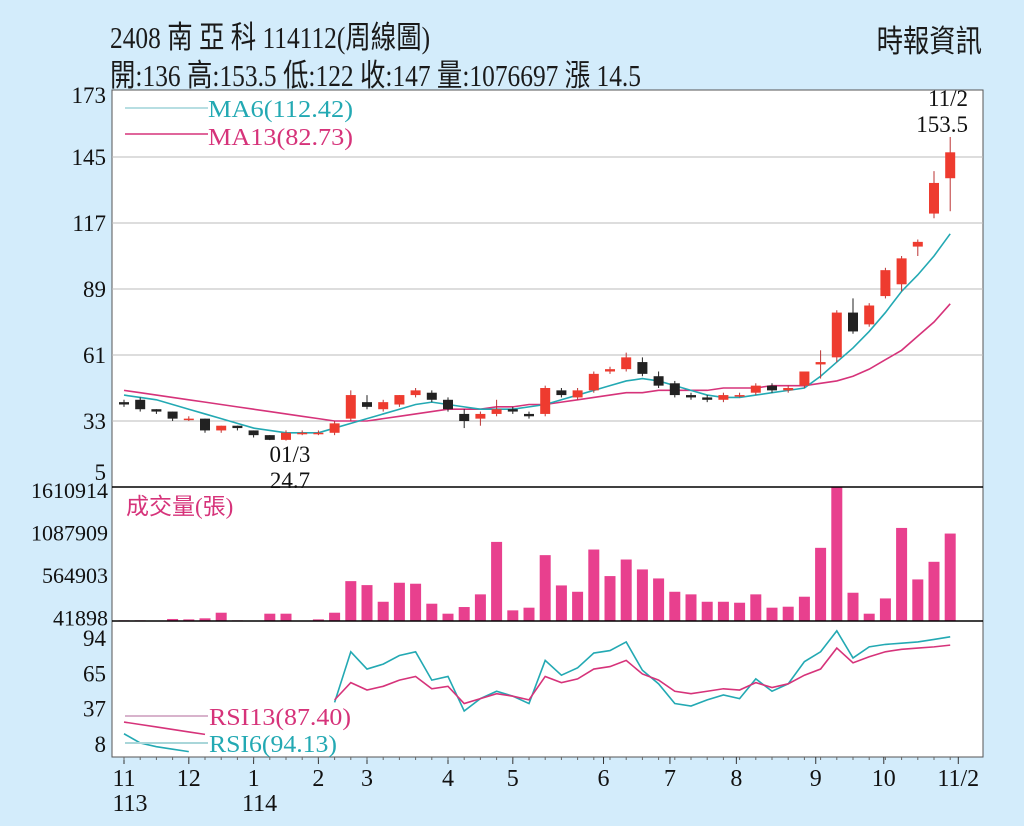 The image size is (1024, 826). Describe the element at coordinates (537, 362) in the screenshot. I see `ma13-line` at that location.